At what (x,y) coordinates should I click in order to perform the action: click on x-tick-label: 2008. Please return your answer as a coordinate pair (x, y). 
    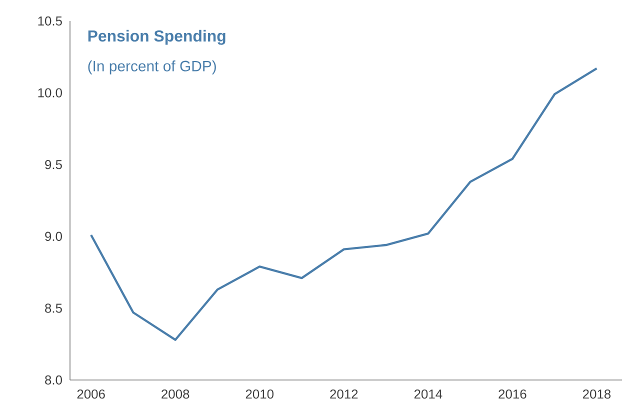
    Looking at the image, I should click on (176, 394).